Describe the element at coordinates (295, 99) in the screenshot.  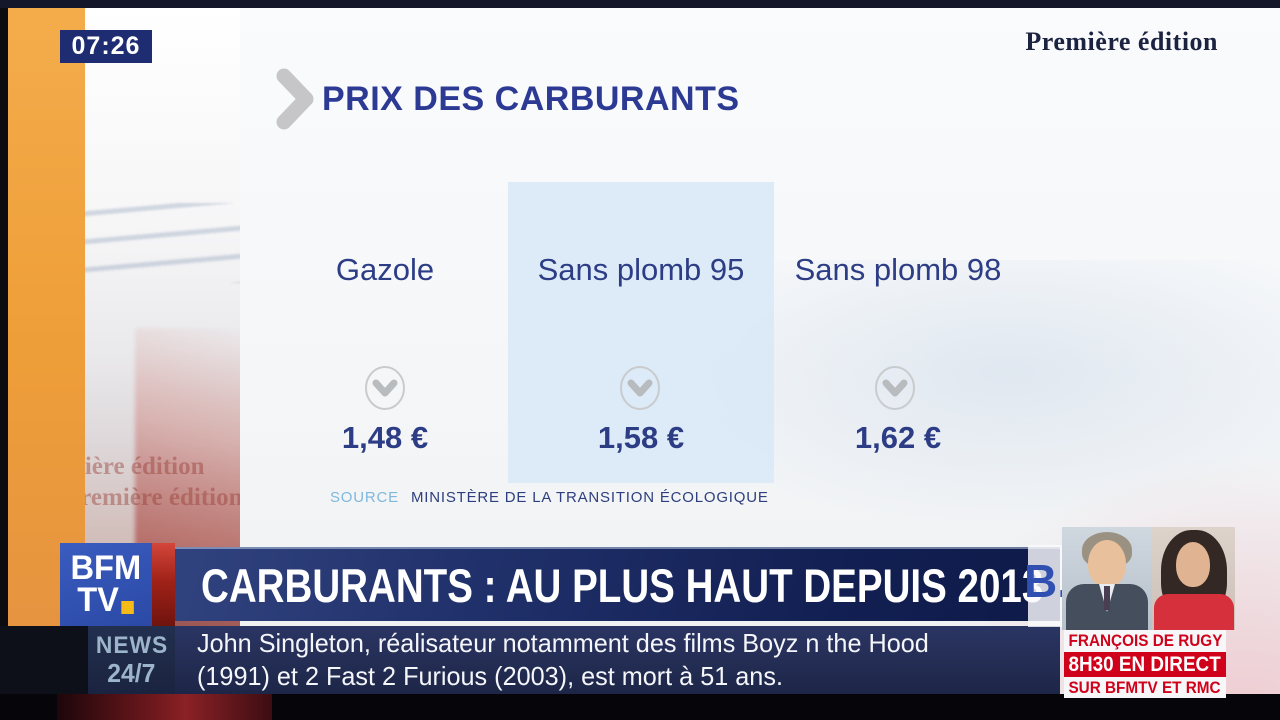
I see `chevron-right-icon` at that location.